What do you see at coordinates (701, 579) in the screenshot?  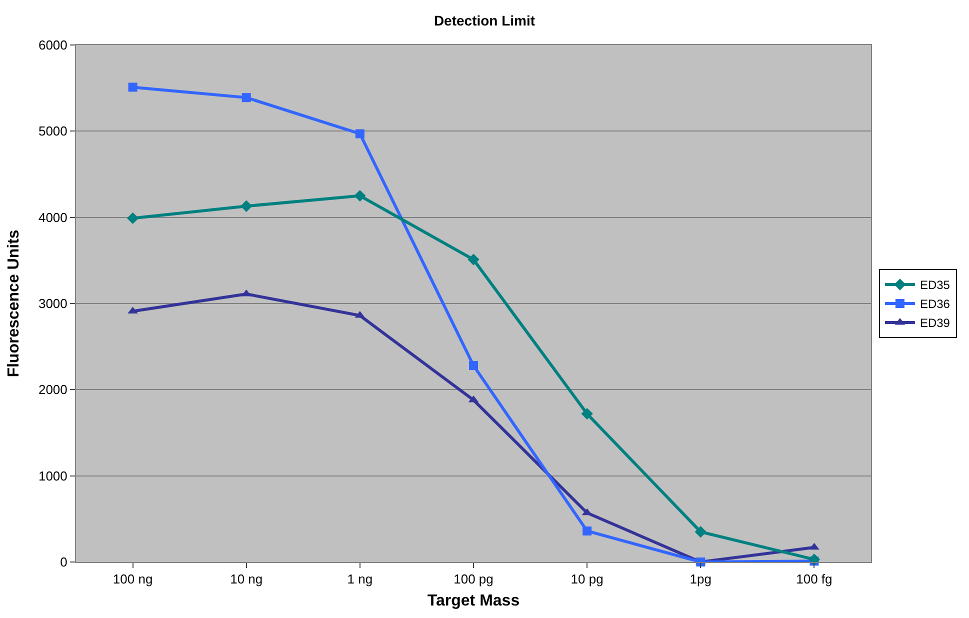 I see `x-tick-label: 1pg` at bounding box center [701, 579].